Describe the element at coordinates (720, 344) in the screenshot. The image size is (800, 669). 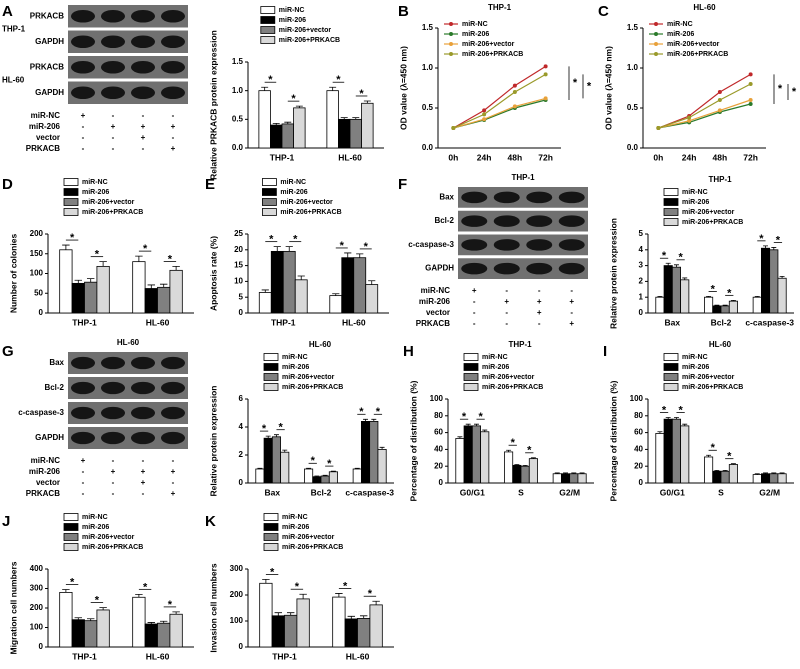
I see `chart-title: HL-60` at that location.